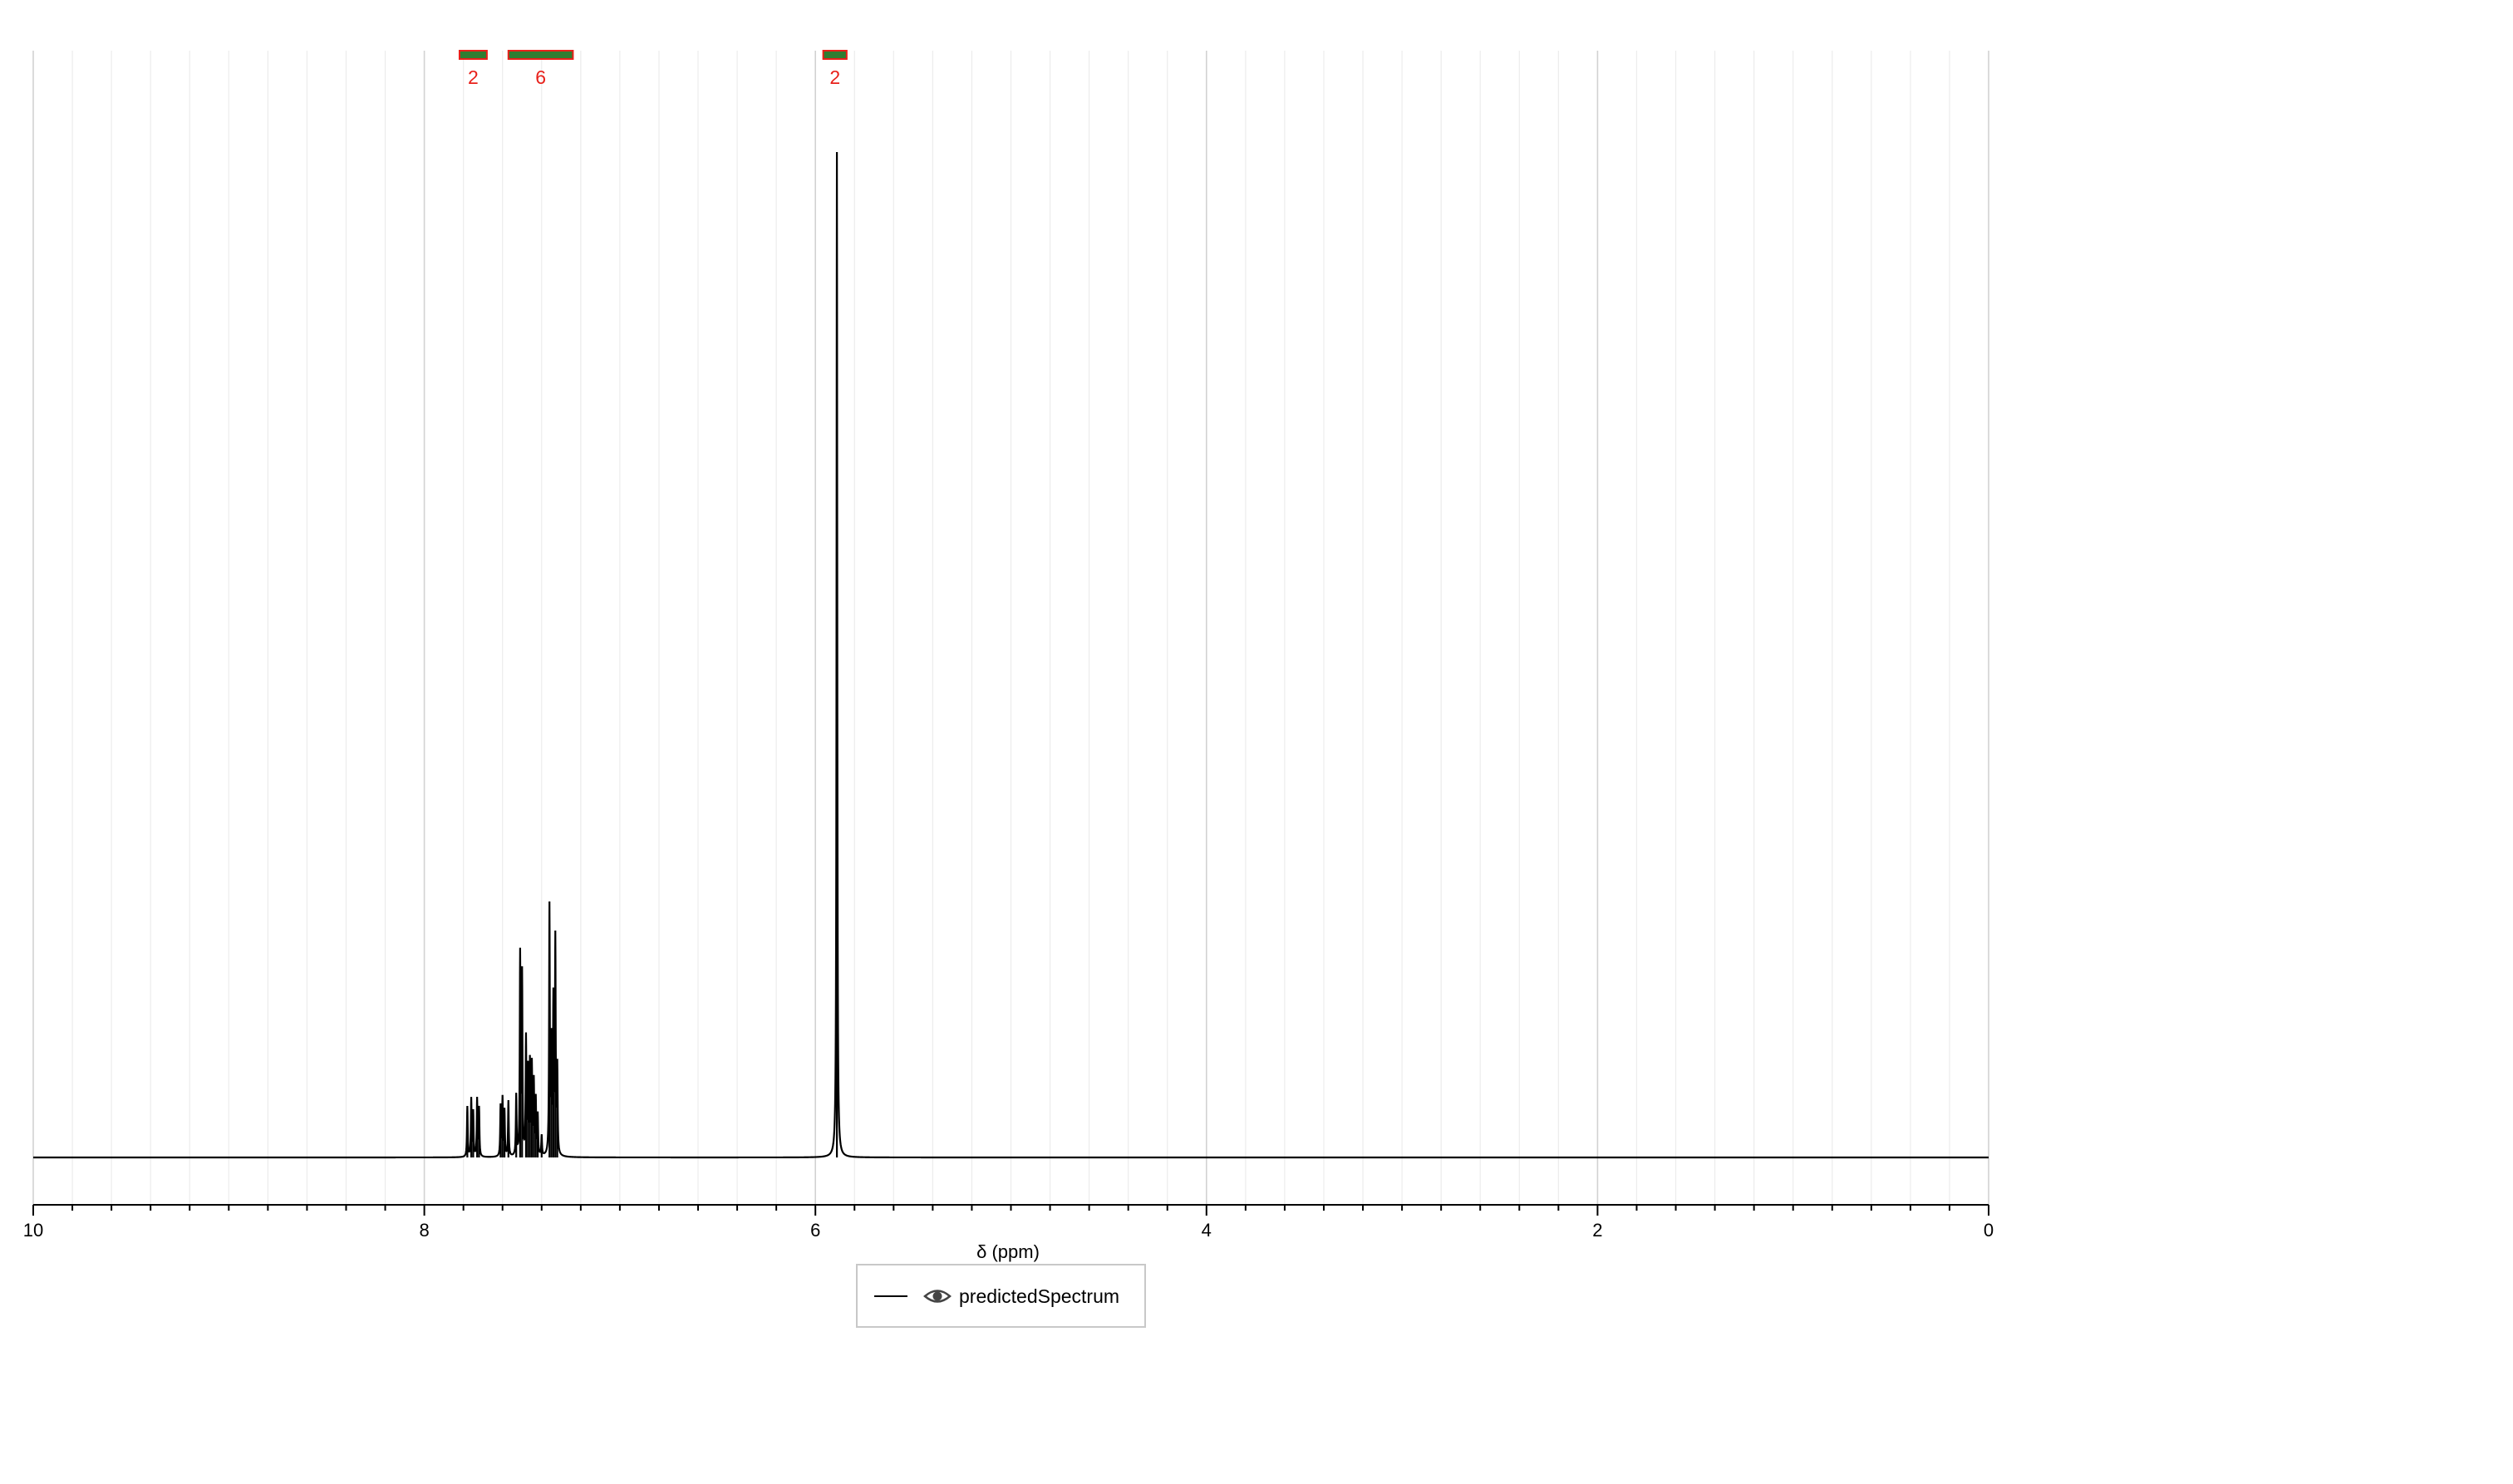 This screenshot has height=1484, width=2513. I want to click on x-tick-label: 10, so click(33, 1230).